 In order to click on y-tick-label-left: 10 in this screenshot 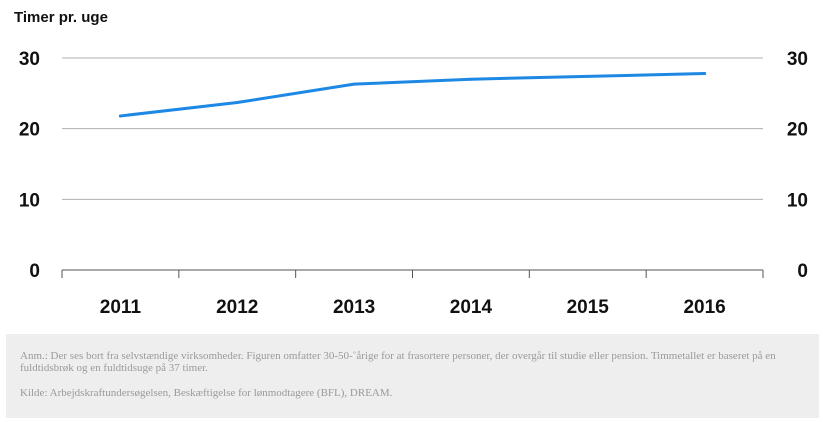, I will do `click(29, 200)`.